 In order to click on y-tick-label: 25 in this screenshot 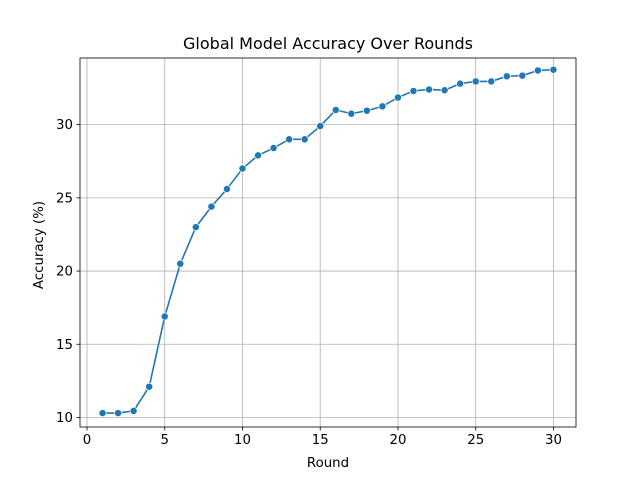, I will do `click(64, 198)`.